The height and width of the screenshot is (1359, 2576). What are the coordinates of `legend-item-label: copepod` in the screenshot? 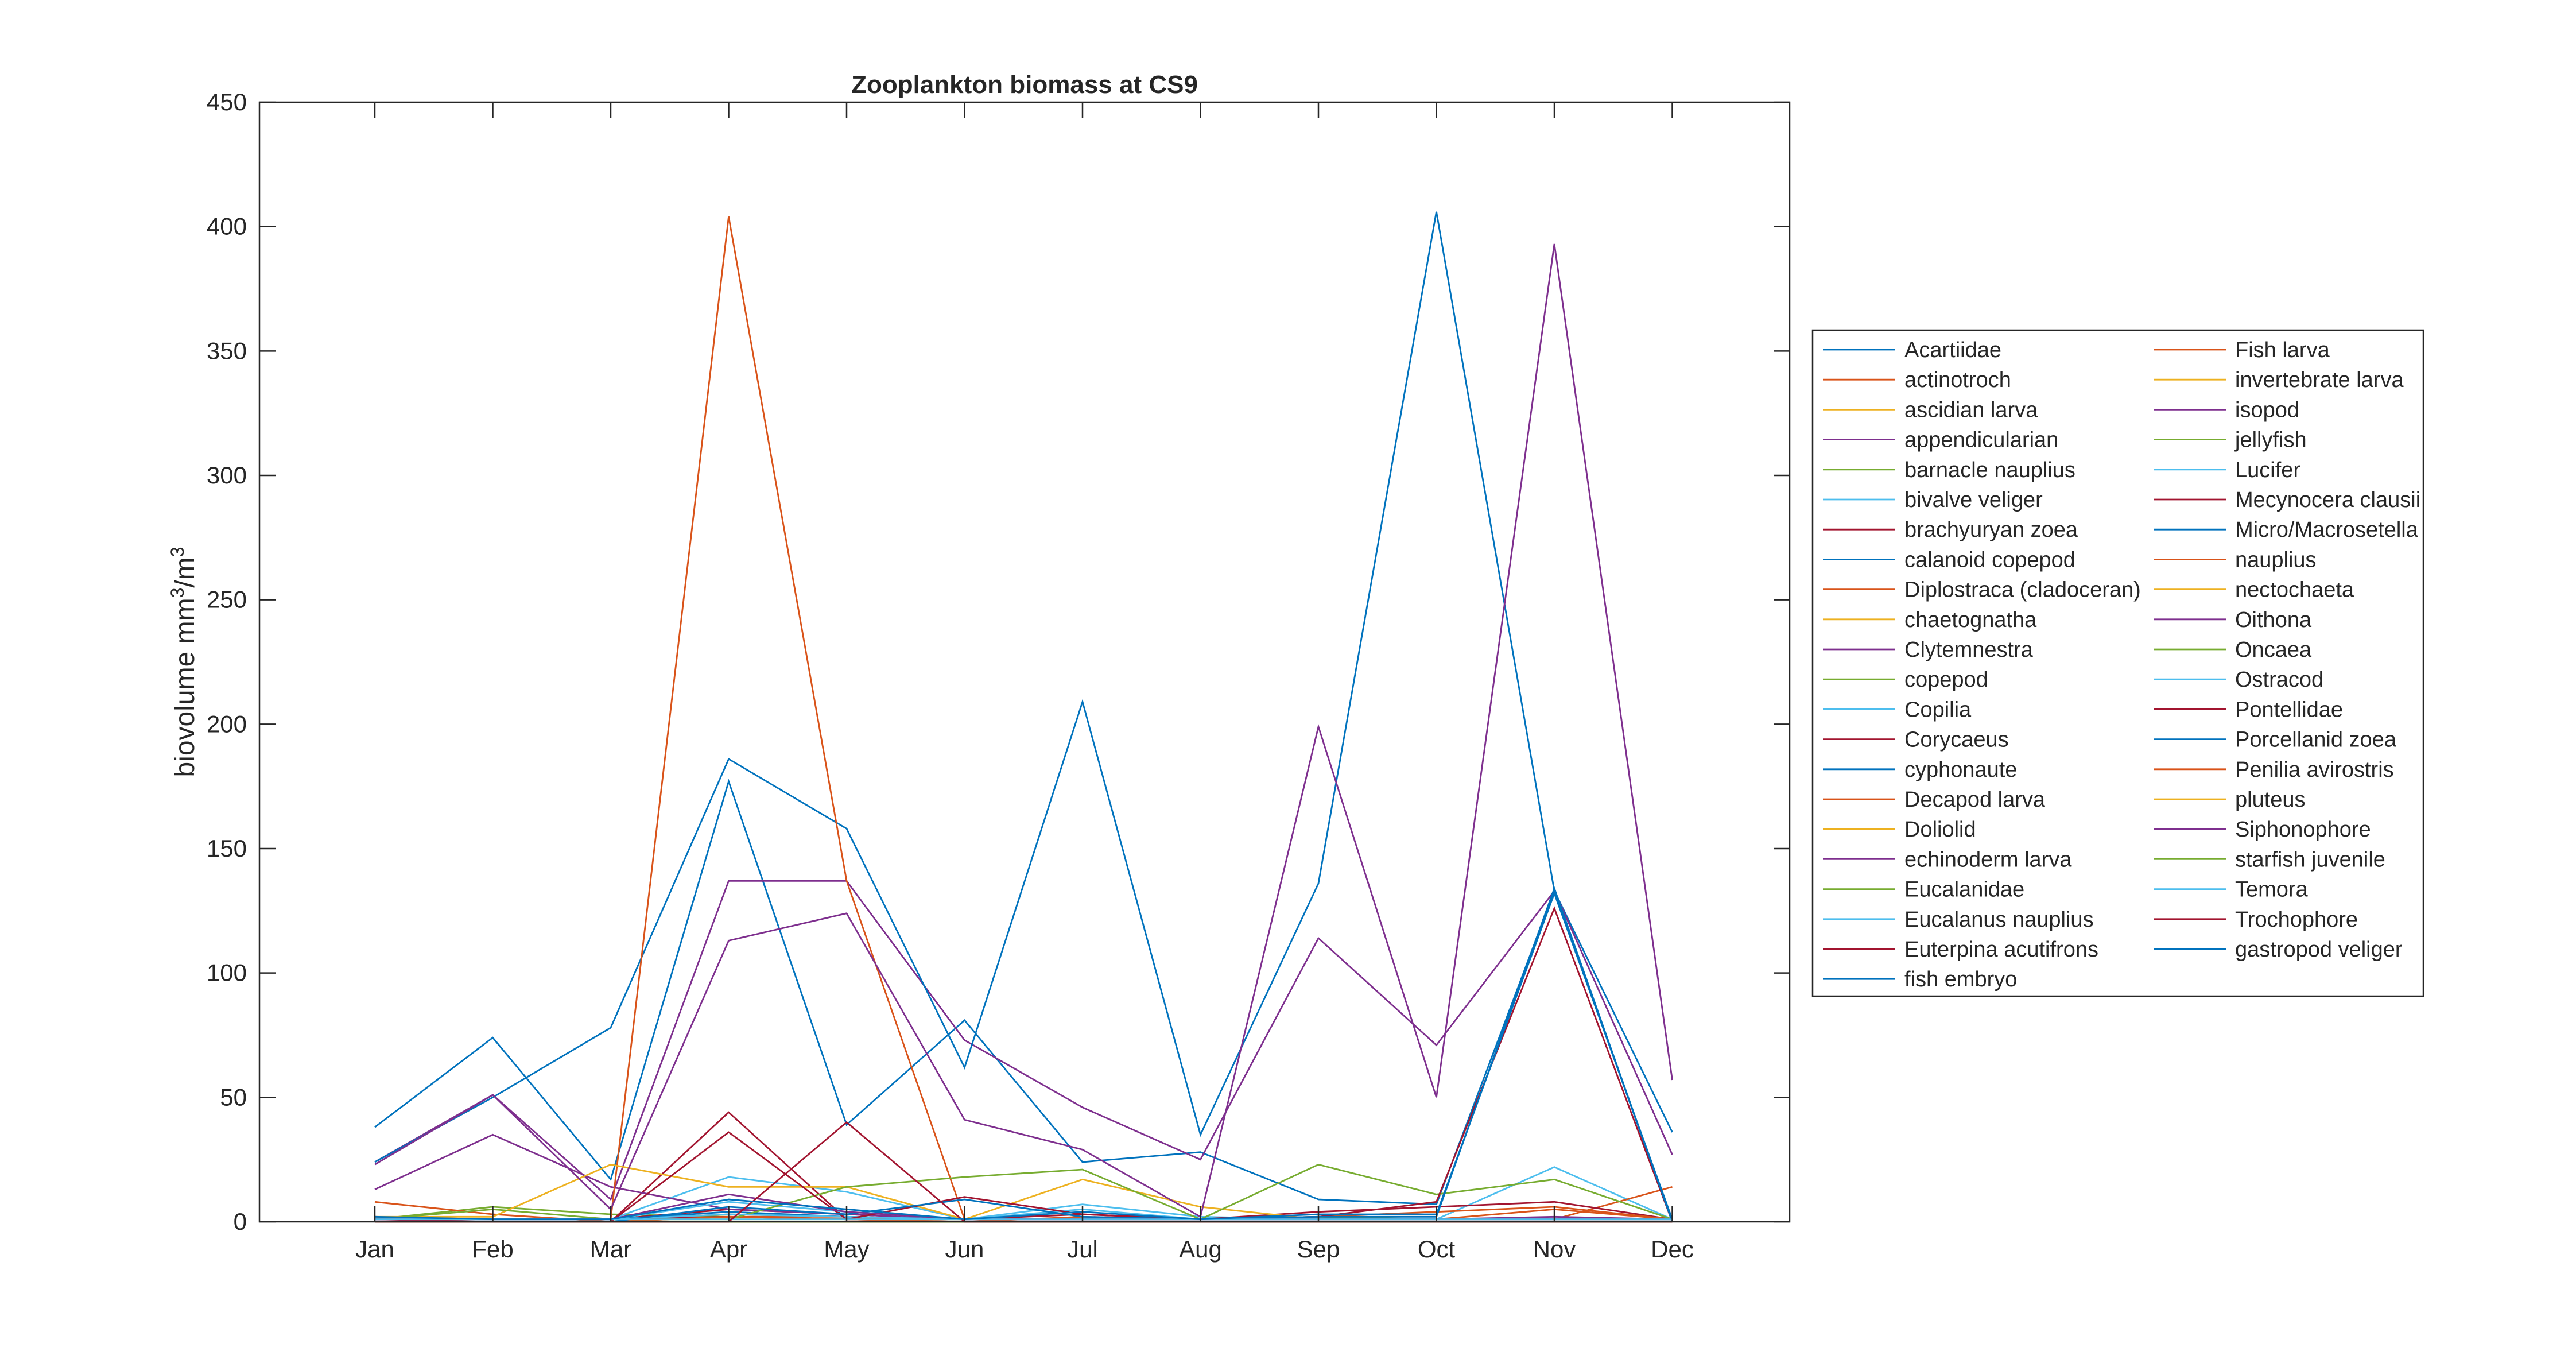 It's located at (1946, 680).